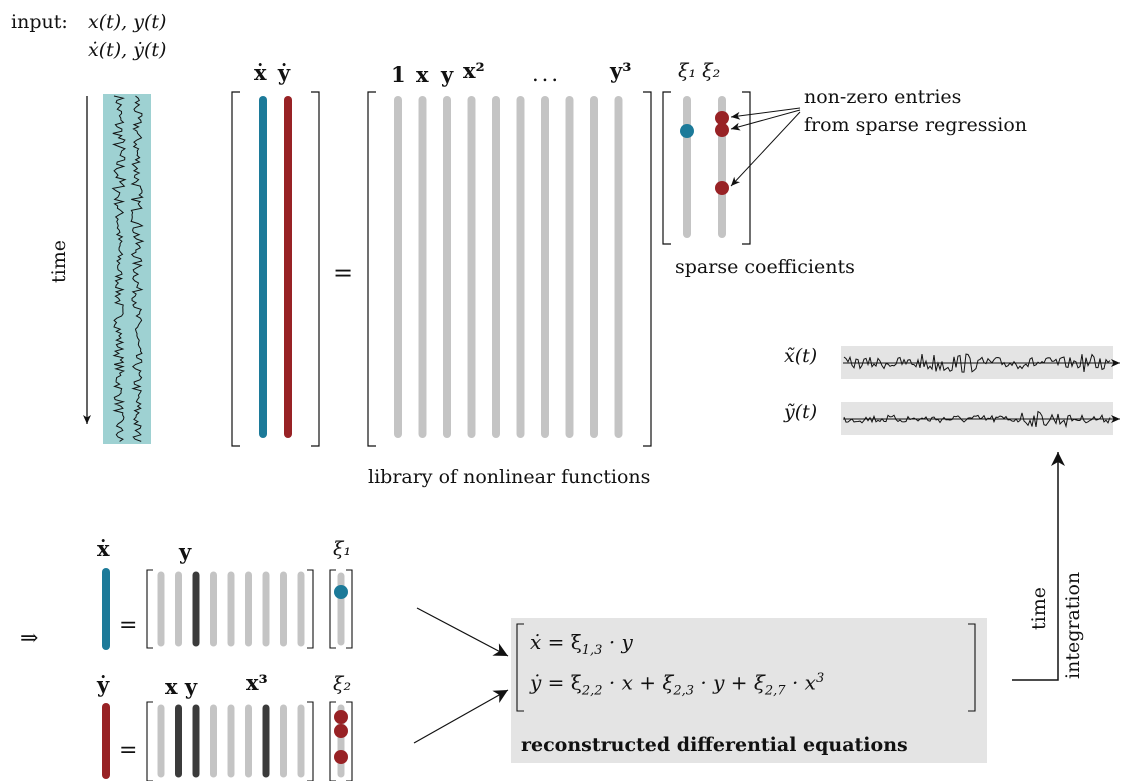  I want to click on equals-sign: =, so click(343, 273).